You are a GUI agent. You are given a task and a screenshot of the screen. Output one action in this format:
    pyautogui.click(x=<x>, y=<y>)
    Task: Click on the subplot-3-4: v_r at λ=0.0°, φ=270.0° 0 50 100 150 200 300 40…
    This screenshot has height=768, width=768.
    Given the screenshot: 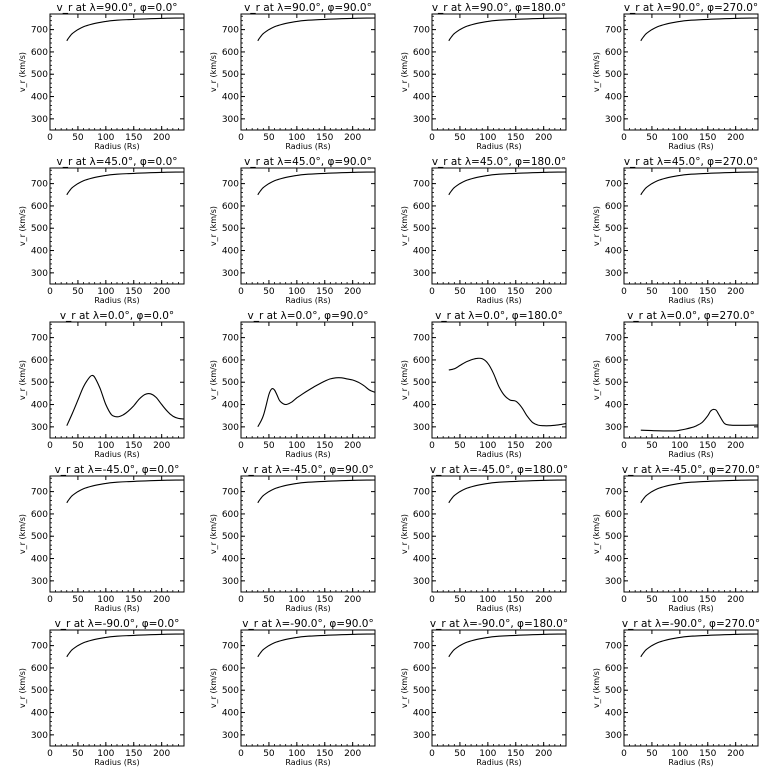 What is the action you would take?
    pyautogui.click(x=675, y=384)
    